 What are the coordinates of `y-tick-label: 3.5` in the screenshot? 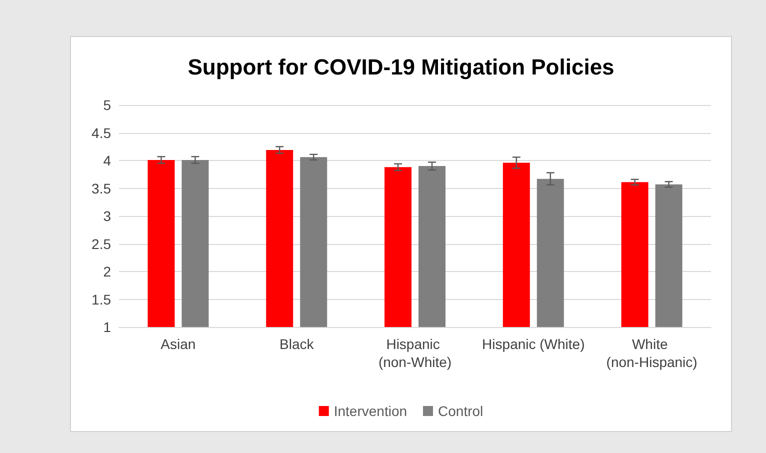 It's located at (102, 188).